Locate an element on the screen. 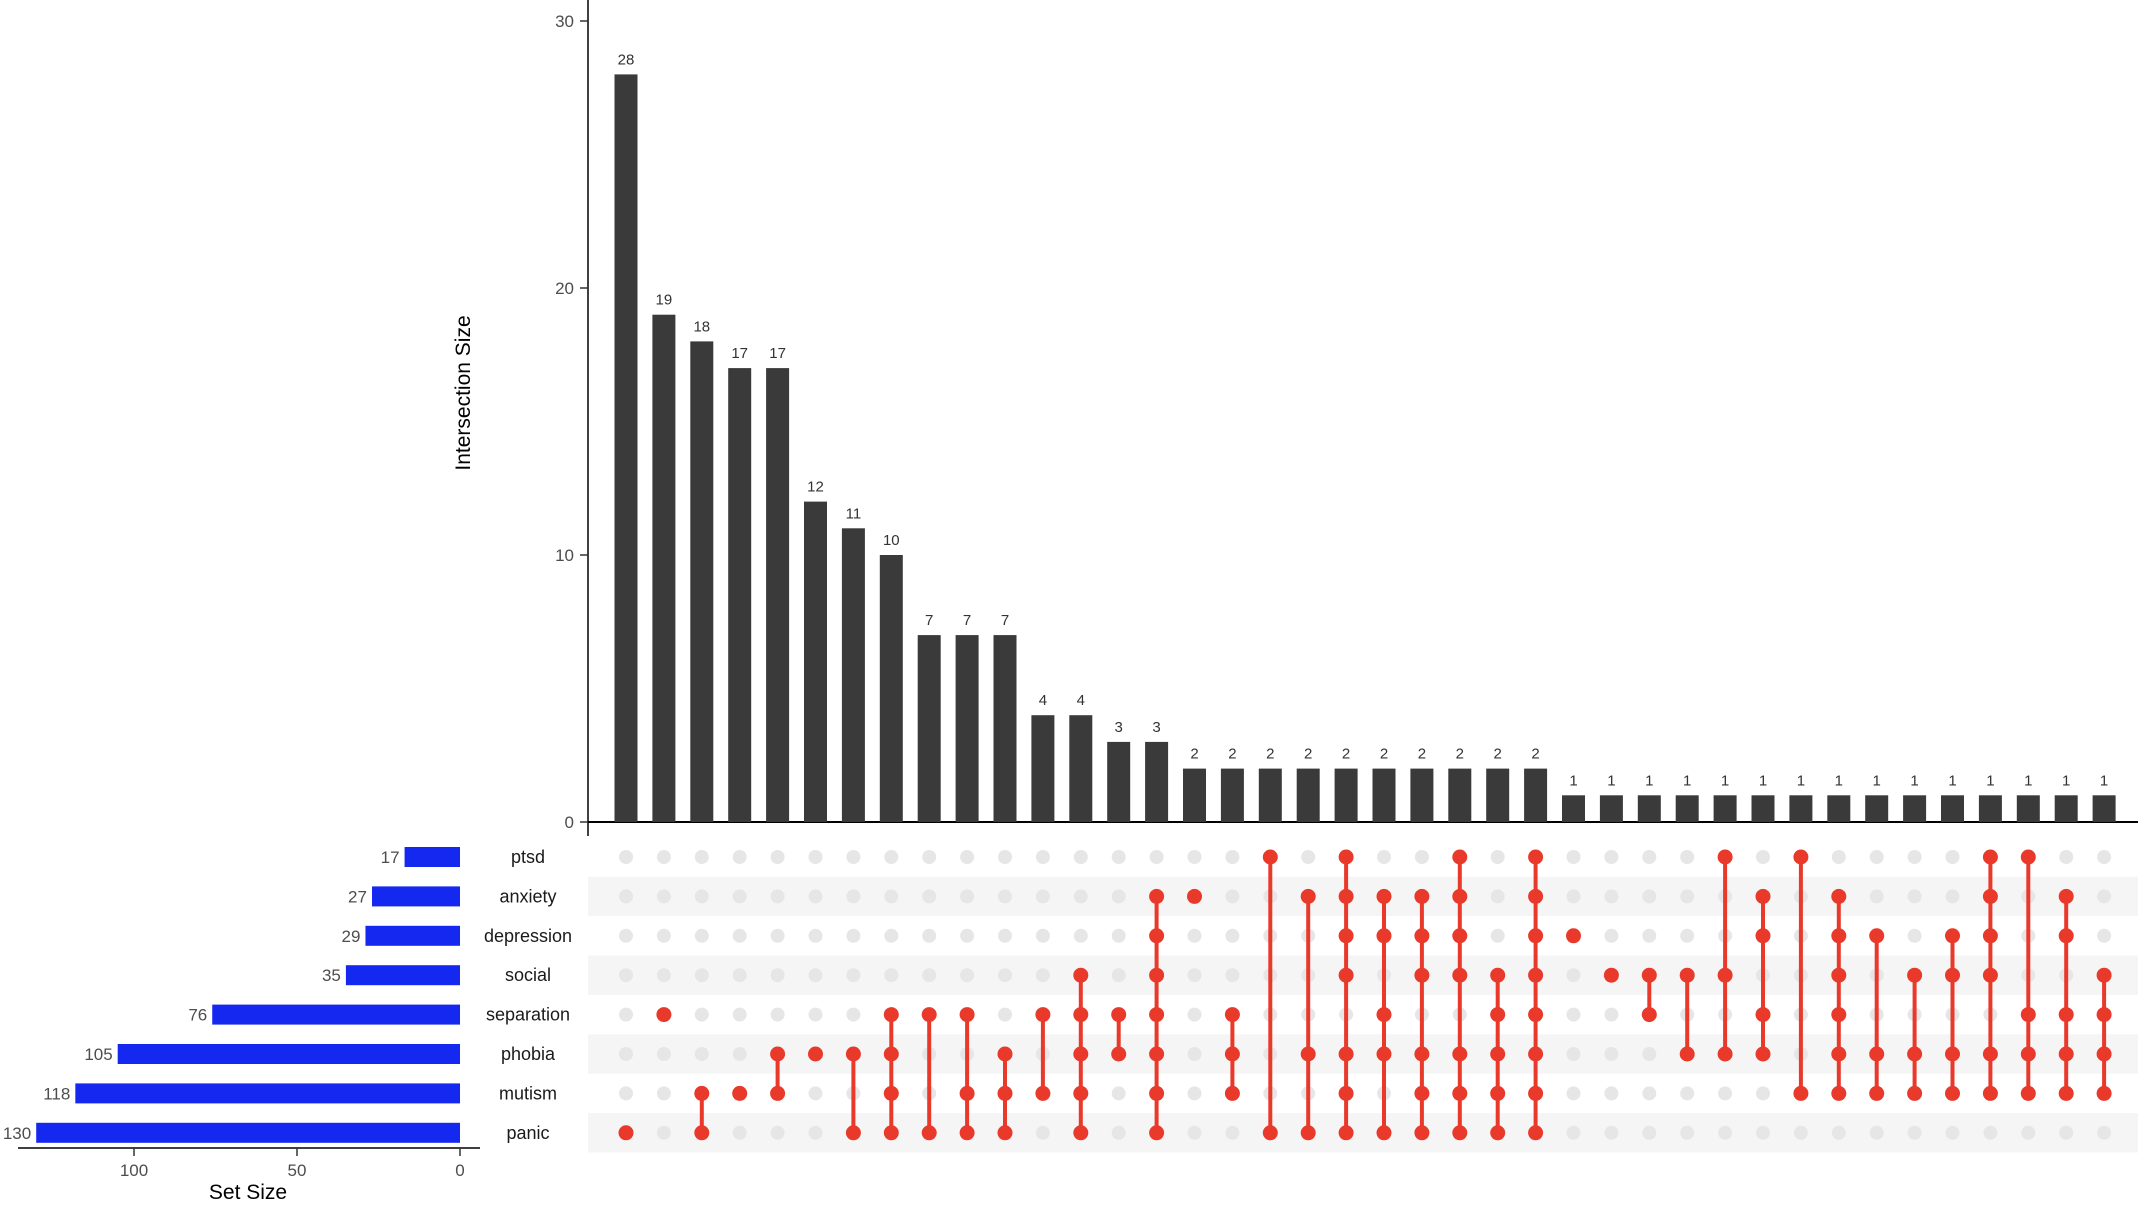 This screenshot has height=1212, width=2144. set-size-x-tick-label: 0 is located at coordinates (459, 1170).